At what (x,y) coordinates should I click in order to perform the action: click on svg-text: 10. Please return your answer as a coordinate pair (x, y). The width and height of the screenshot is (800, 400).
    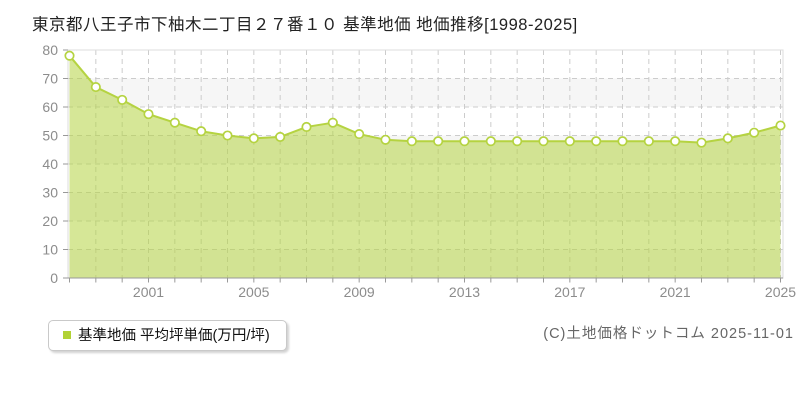
    Looking at the image, I should click on (50, 250).